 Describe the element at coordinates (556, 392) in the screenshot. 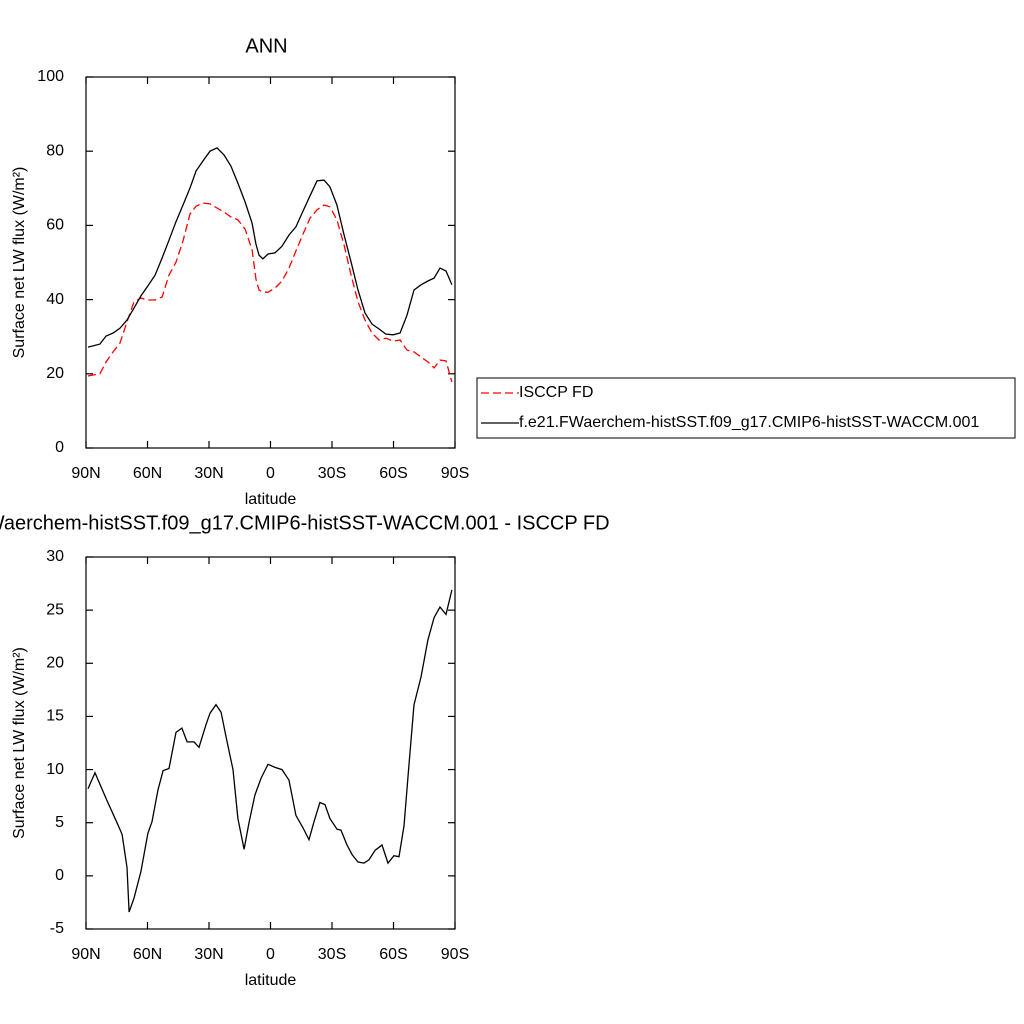

I see `legend-label: ISCCP FD` at that location.